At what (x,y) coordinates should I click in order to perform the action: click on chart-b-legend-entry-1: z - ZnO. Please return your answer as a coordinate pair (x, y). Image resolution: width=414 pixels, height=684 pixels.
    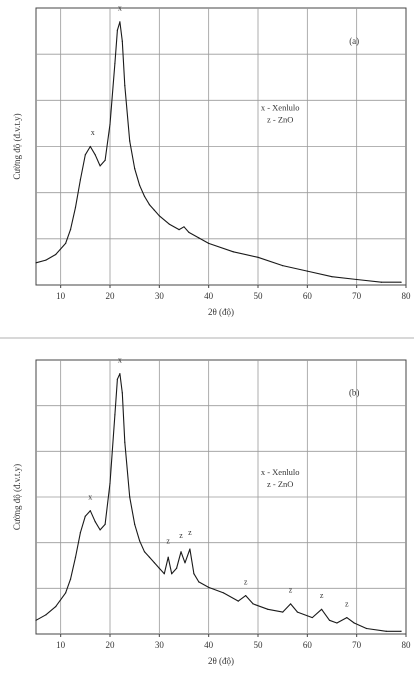
    Looking at the image, I should click on (280, 484).